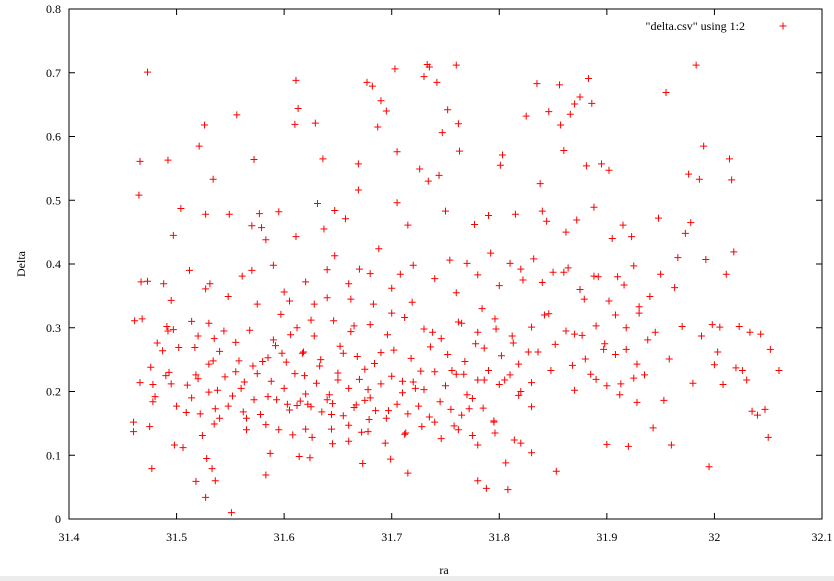 This screenshot has width=834, height=581. Describe the element at coordinates (58, 519) in the screenshot. I see `y-tick-label: 0` at that location.